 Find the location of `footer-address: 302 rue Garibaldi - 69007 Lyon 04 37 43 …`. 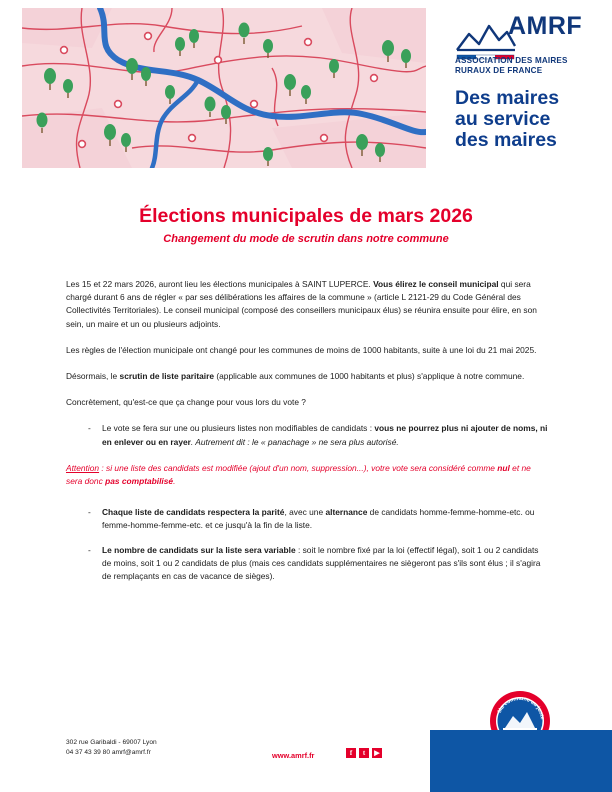

footer-address: 302 rue Garibaldi - 69007 Lyon 04 37 43 … is located at coordinates (111, 748).